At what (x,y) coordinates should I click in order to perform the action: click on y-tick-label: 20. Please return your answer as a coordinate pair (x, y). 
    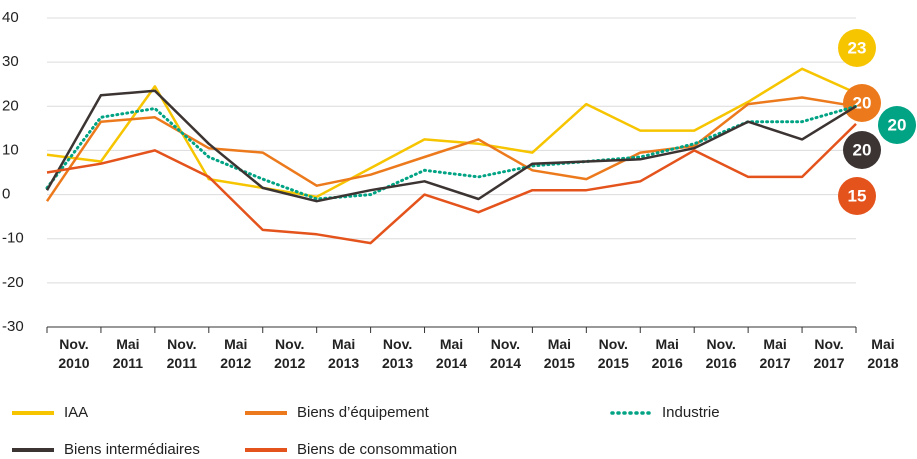
    Looking at the image, I should click on (10, 105).